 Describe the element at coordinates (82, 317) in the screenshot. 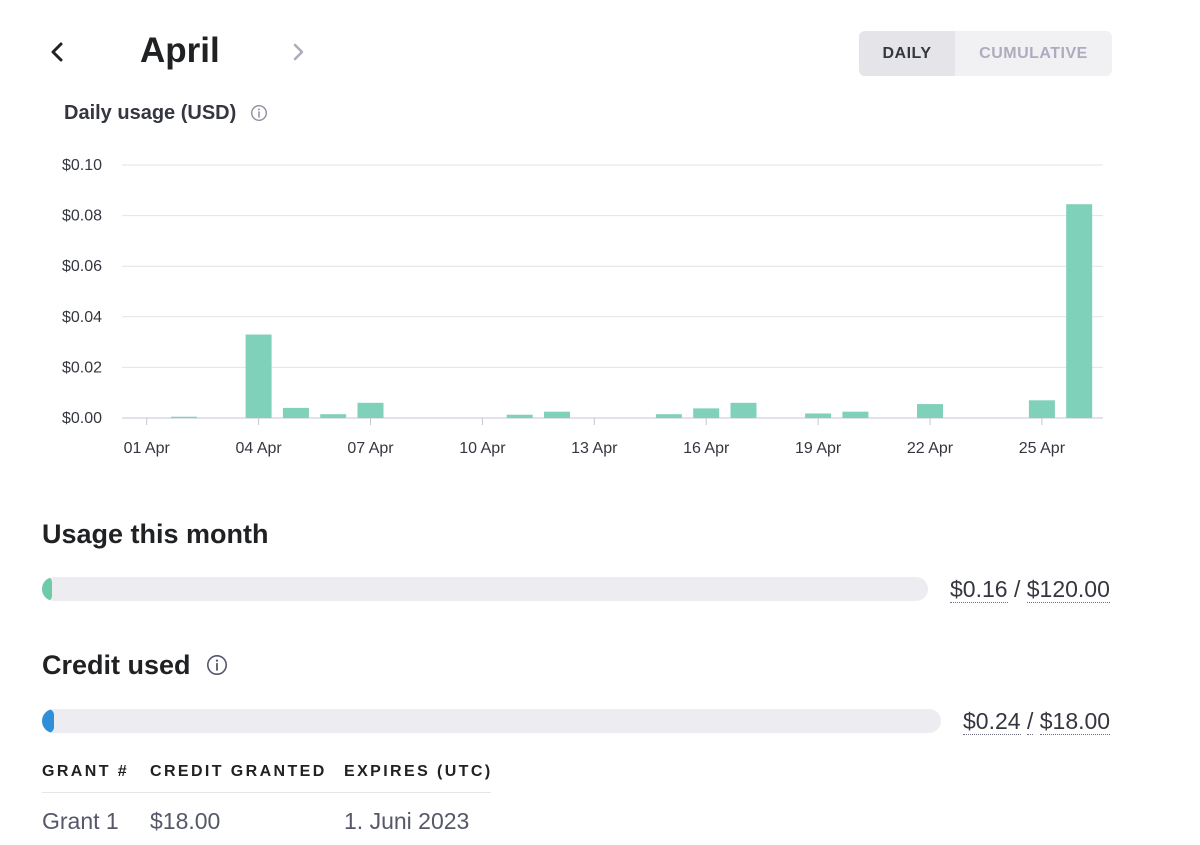

I see `y-tick-label: $0.04` at that location.